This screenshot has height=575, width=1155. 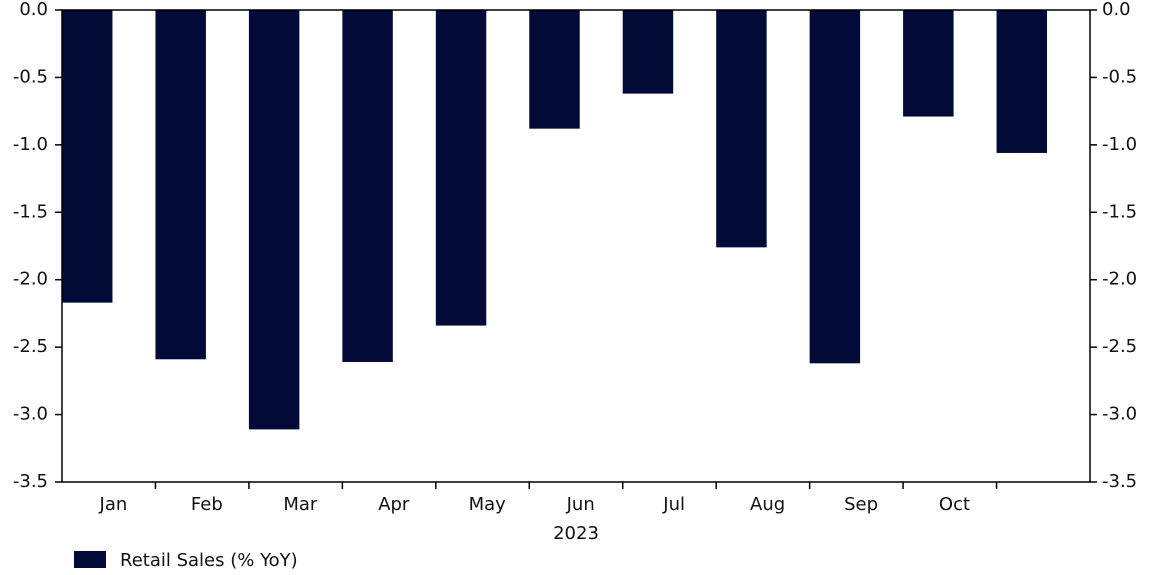 I want to click on x-axis-label: 2023, so click(x=576, y=533).